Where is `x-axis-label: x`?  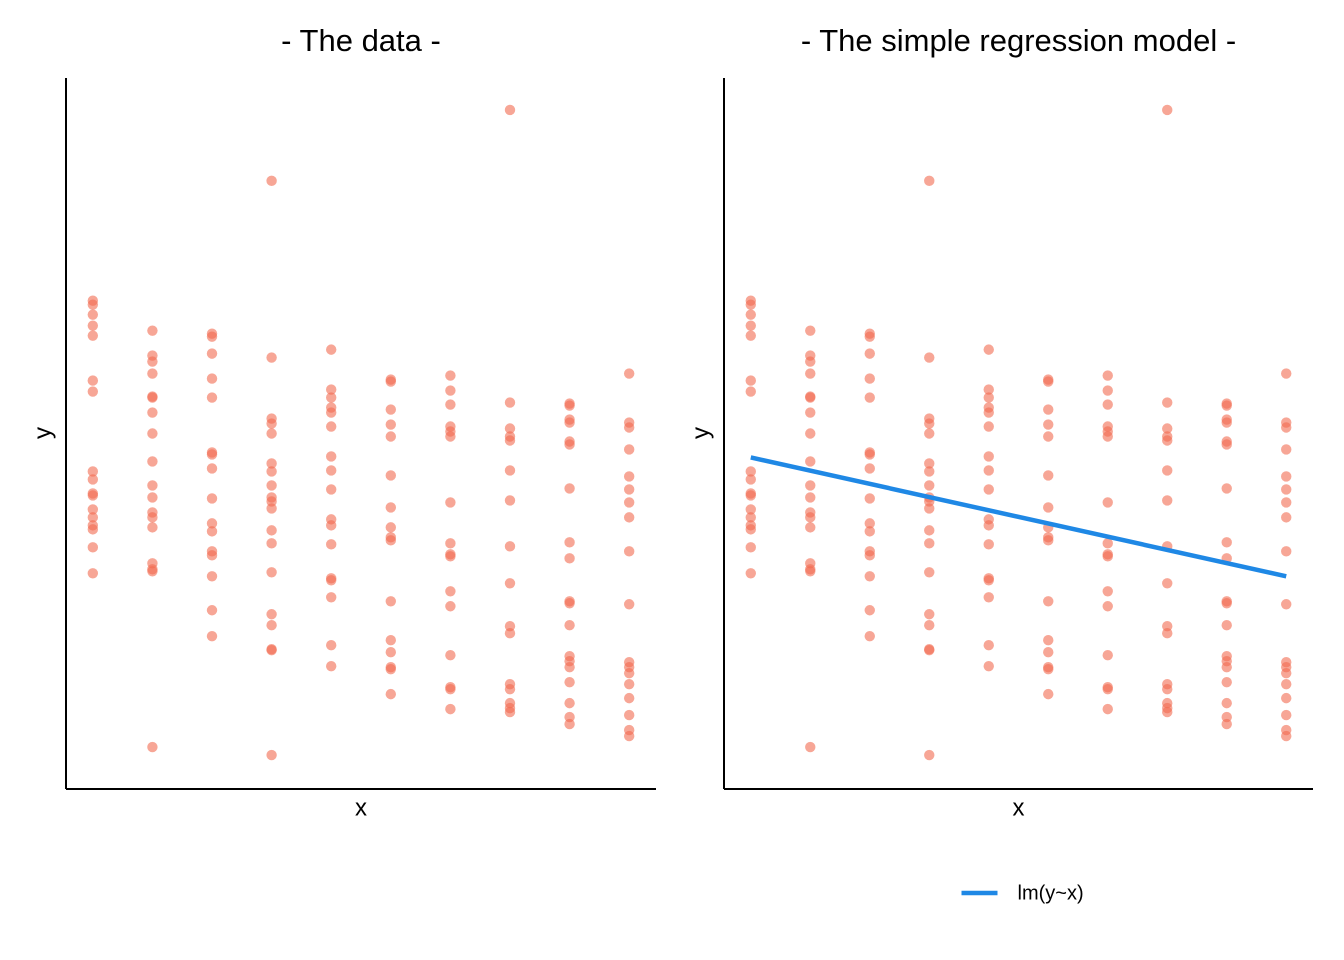
x-axis-label: x is located at coordinates (1019, 807).